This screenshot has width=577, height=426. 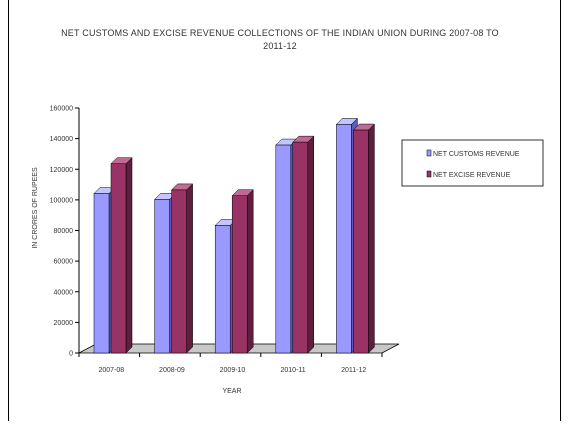 I want to click on y-tick-label: 20000, so click(x=64, y=323).